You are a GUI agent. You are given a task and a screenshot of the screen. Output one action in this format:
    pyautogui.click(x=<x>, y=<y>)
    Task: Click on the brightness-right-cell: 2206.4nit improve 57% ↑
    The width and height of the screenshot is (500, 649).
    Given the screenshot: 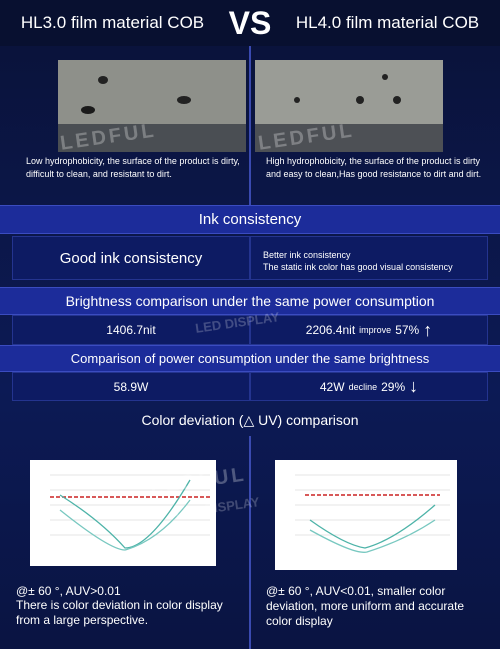 What is the action you would take?
    pyautogui.click(x=369, y=330)
    